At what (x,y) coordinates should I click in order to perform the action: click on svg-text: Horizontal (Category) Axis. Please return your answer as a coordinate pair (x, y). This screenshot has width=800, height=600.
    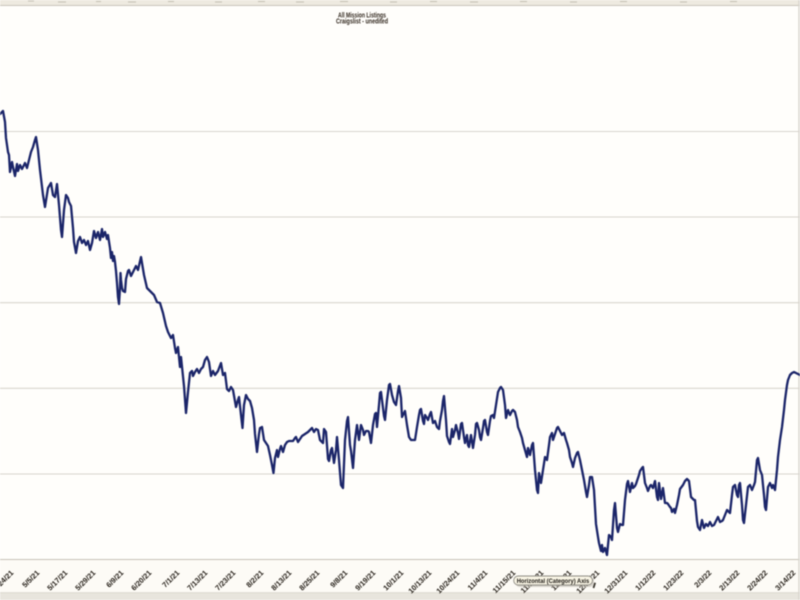
    Looking at the image, I should click on (553, 581).